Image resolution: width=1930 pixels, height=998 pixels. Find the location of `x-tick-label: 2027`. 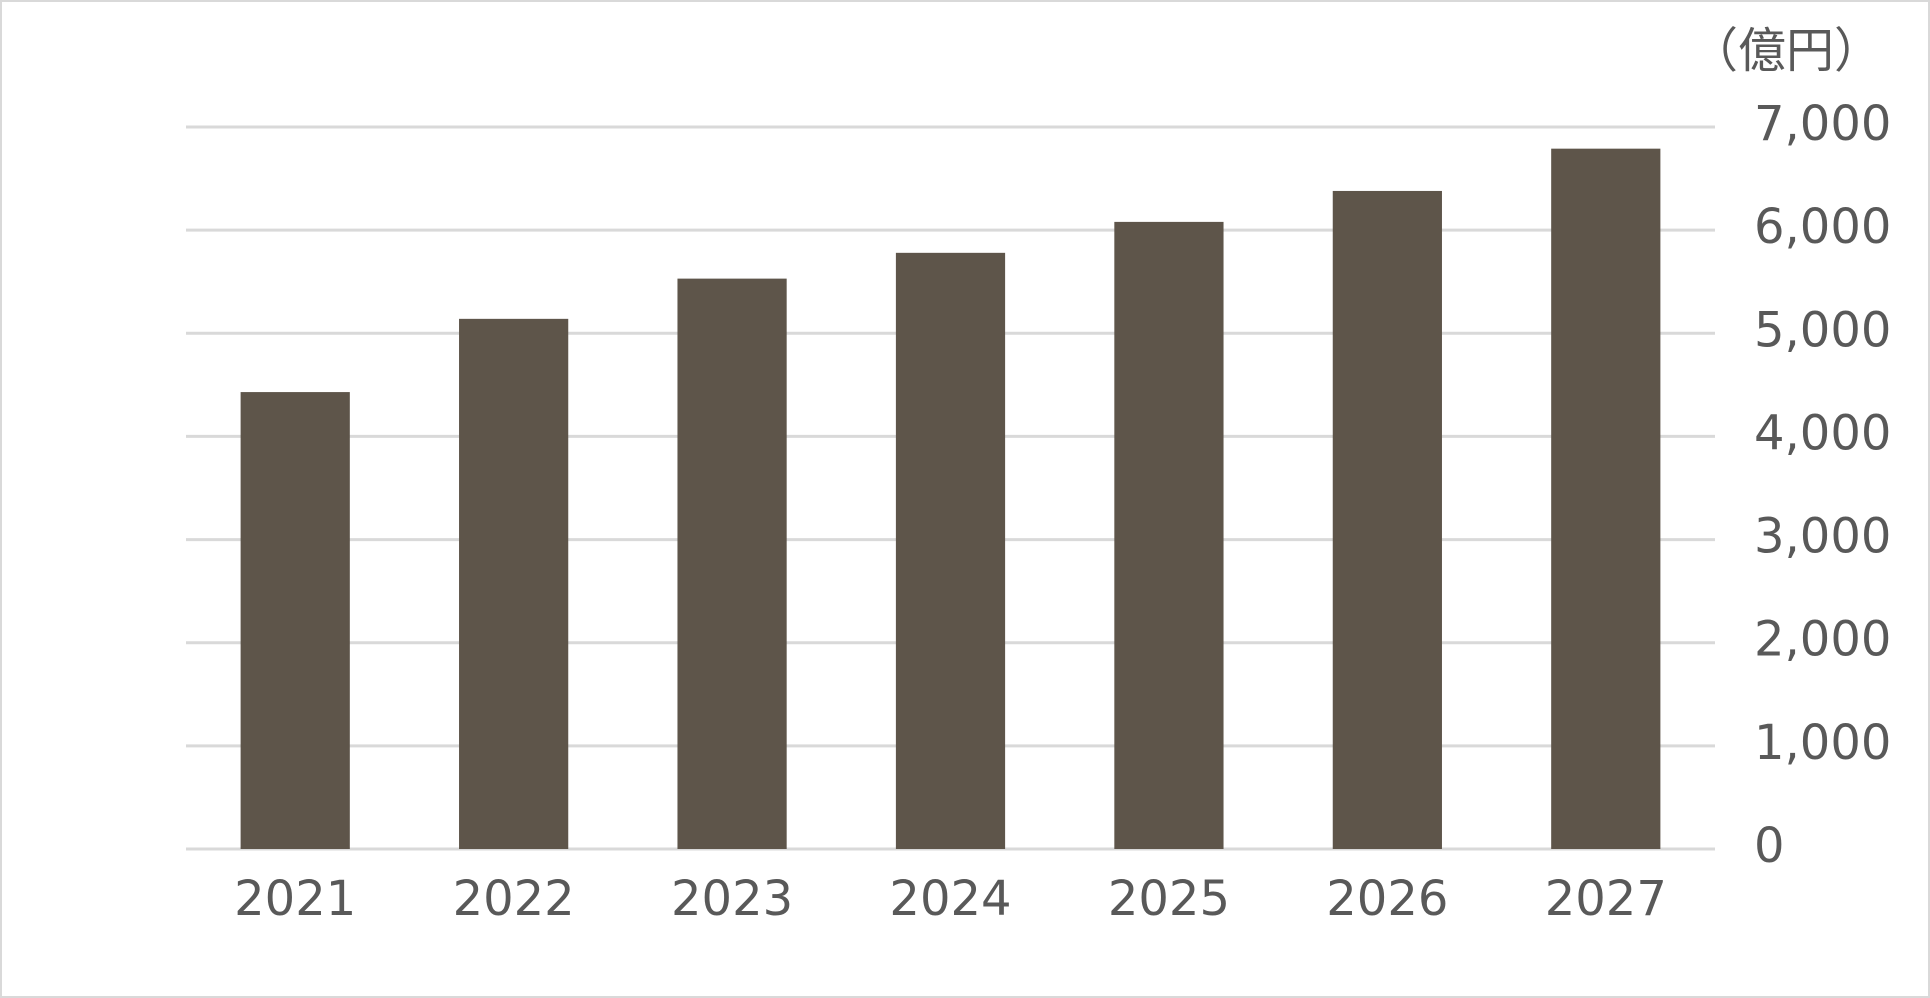

x-tick-label: 2027 is located at coordinates (1606, 899).